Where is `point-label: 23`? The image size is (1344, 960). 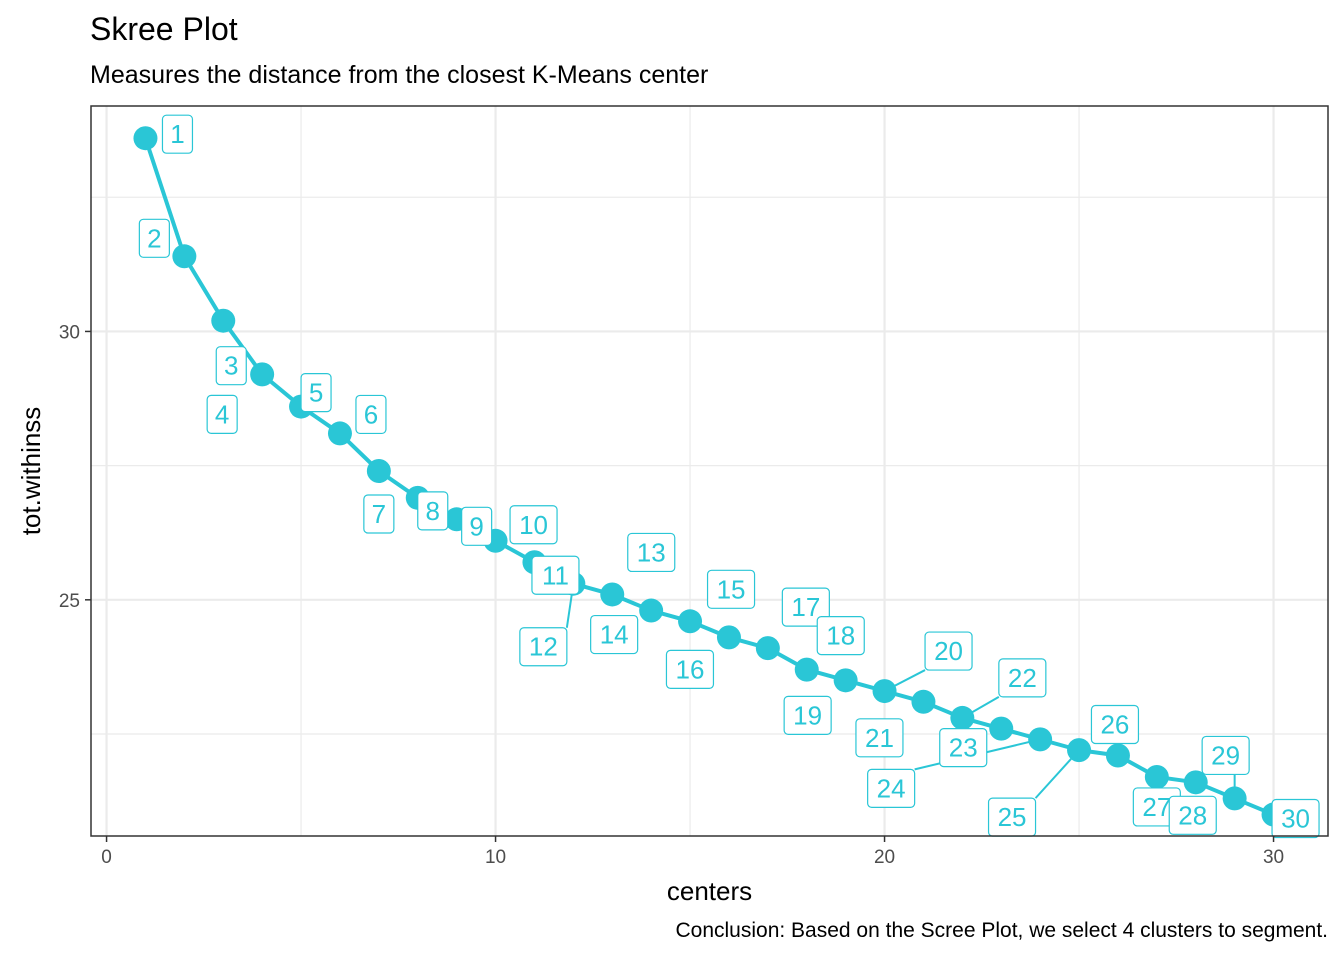 point-label: 23 is located at coordinates (963, 748).